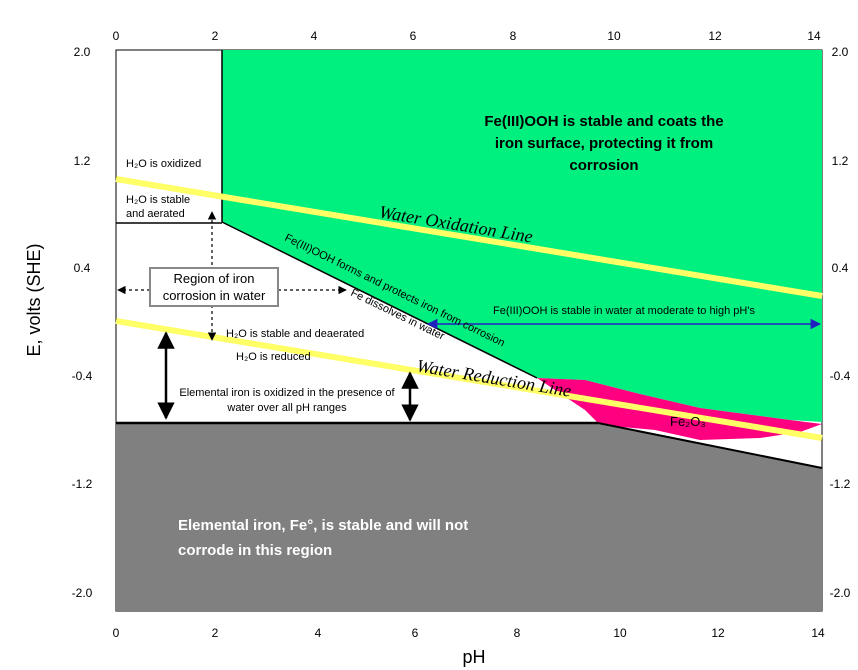 Image resolution: width=858 pixels, height=670 pixels. I want to click on x-tick-bottom: 10, so click(620, 633).